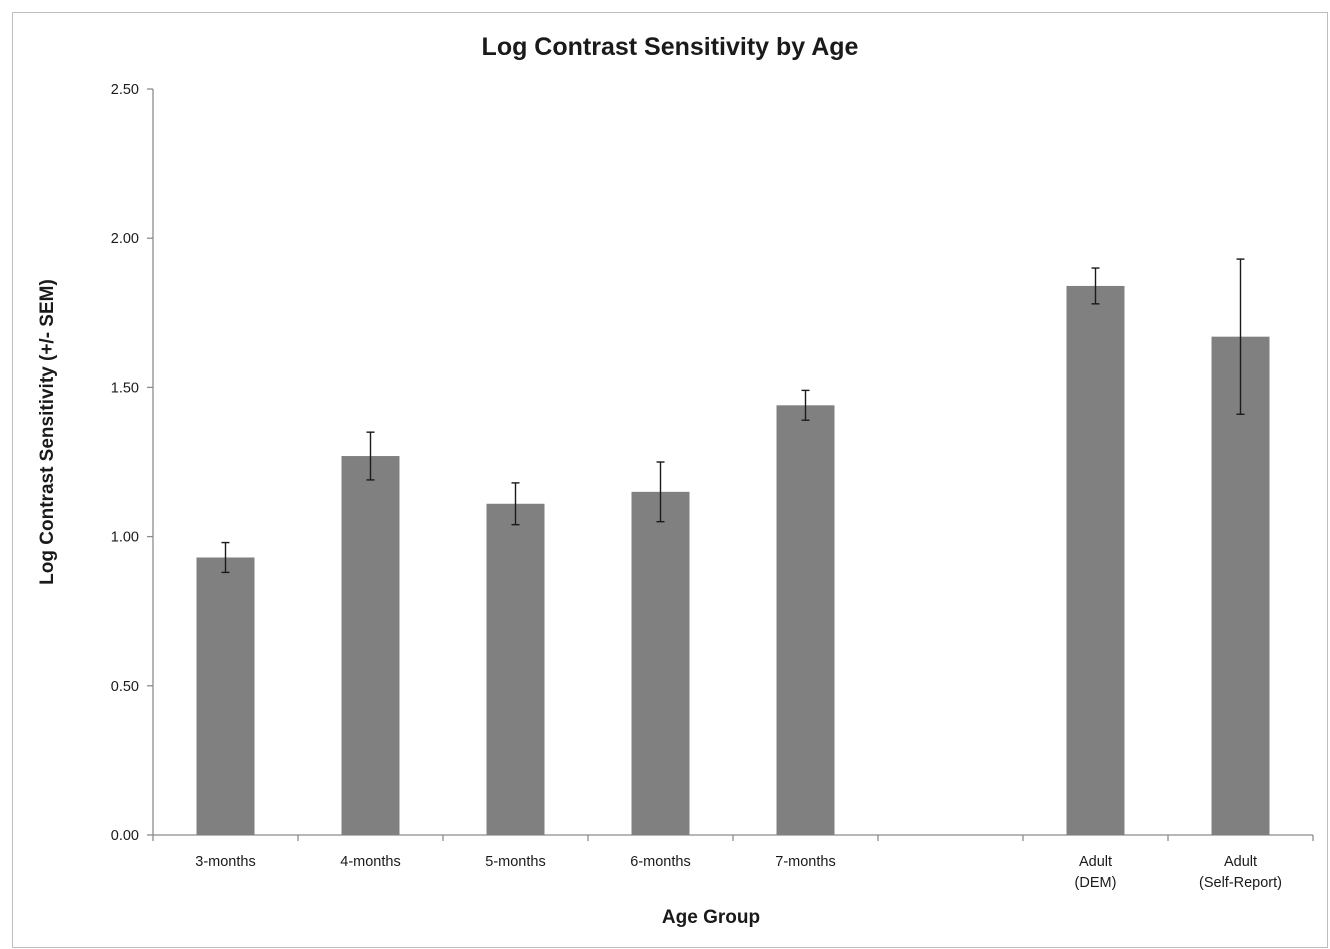  Describe the element at coordinates (125, 388) in the screenshot. I see `y-tick-label: 1.50` at that location.